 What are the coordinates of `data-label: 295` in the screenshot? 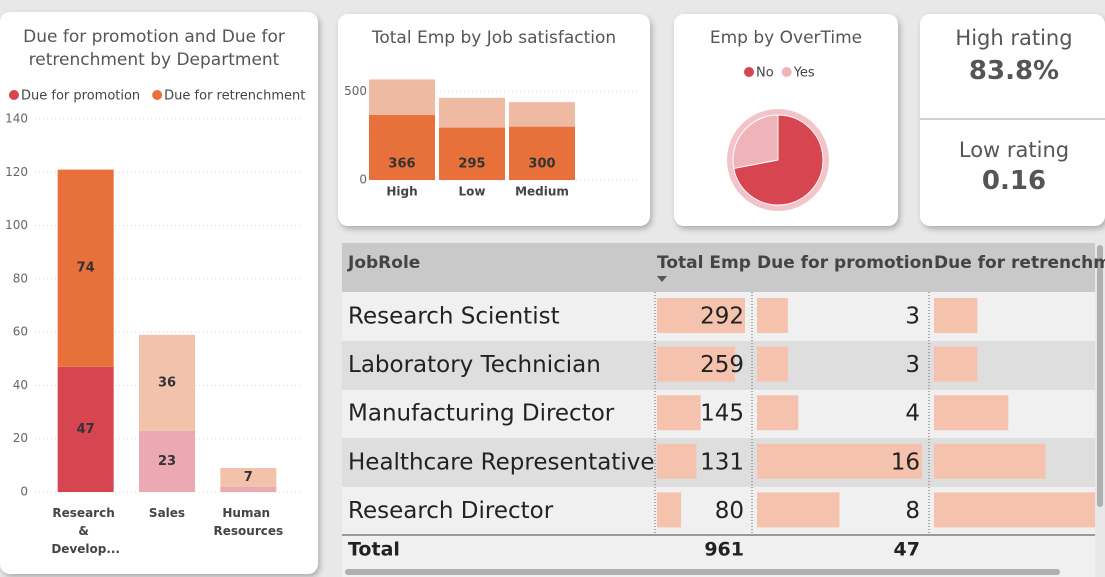 It's located at (471, 164).